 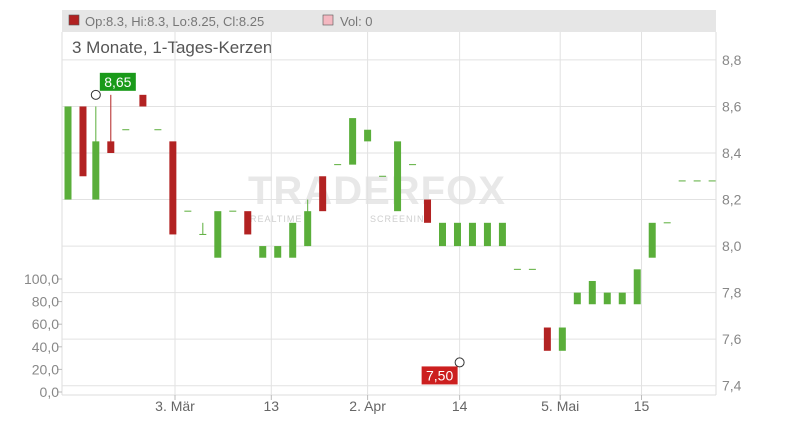 I want to click on volume-tick-label: 0,0, so click(x=50, y=392).